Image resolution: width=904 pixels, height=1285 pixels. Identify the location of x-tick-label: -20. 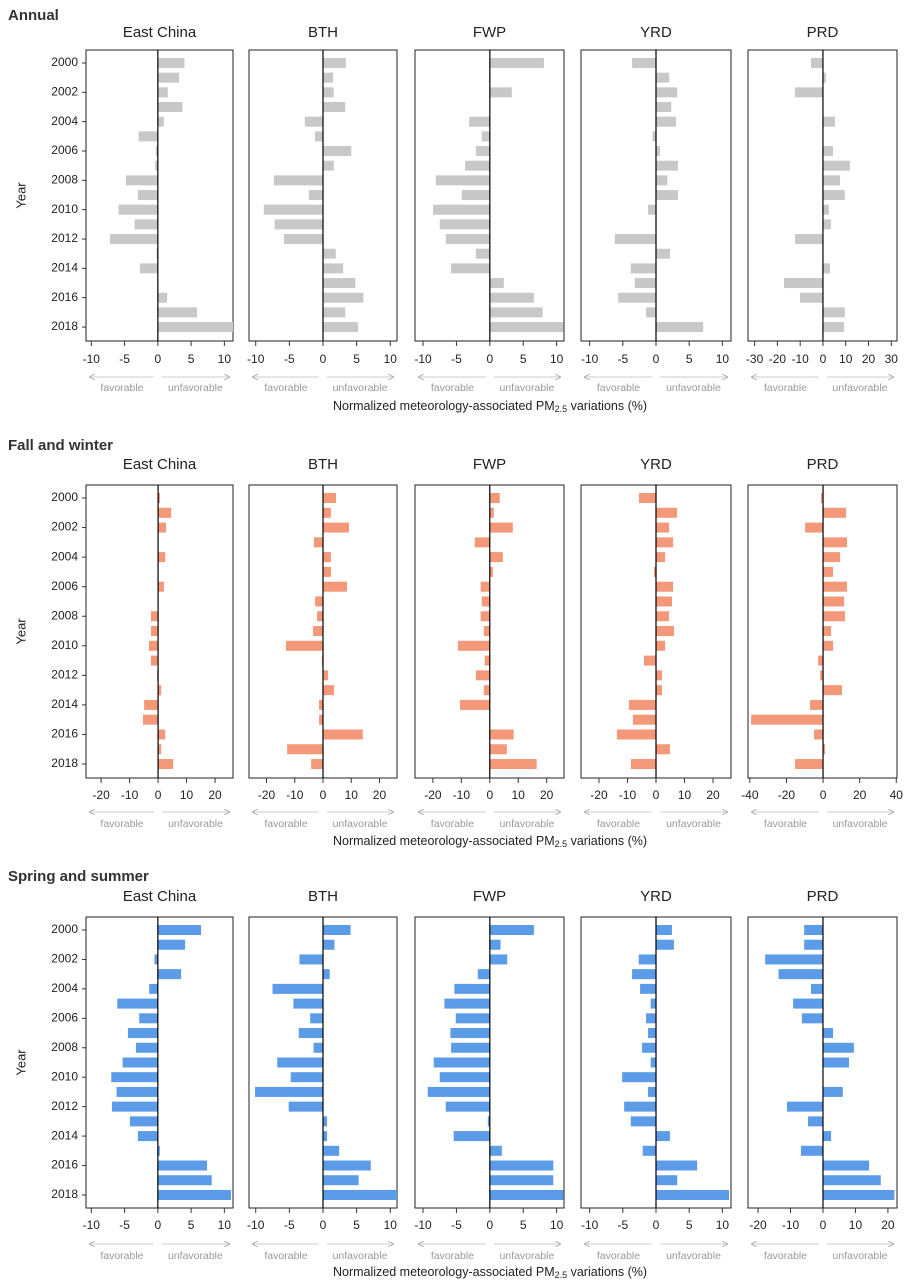
(787, 795).